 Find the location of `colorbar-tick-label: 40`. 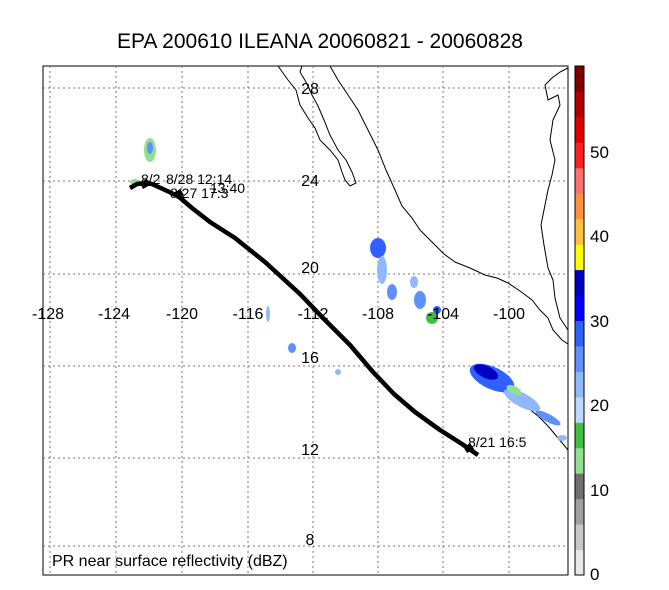

colorbar-tick-label: 40 is located at coordinates (599, 236).